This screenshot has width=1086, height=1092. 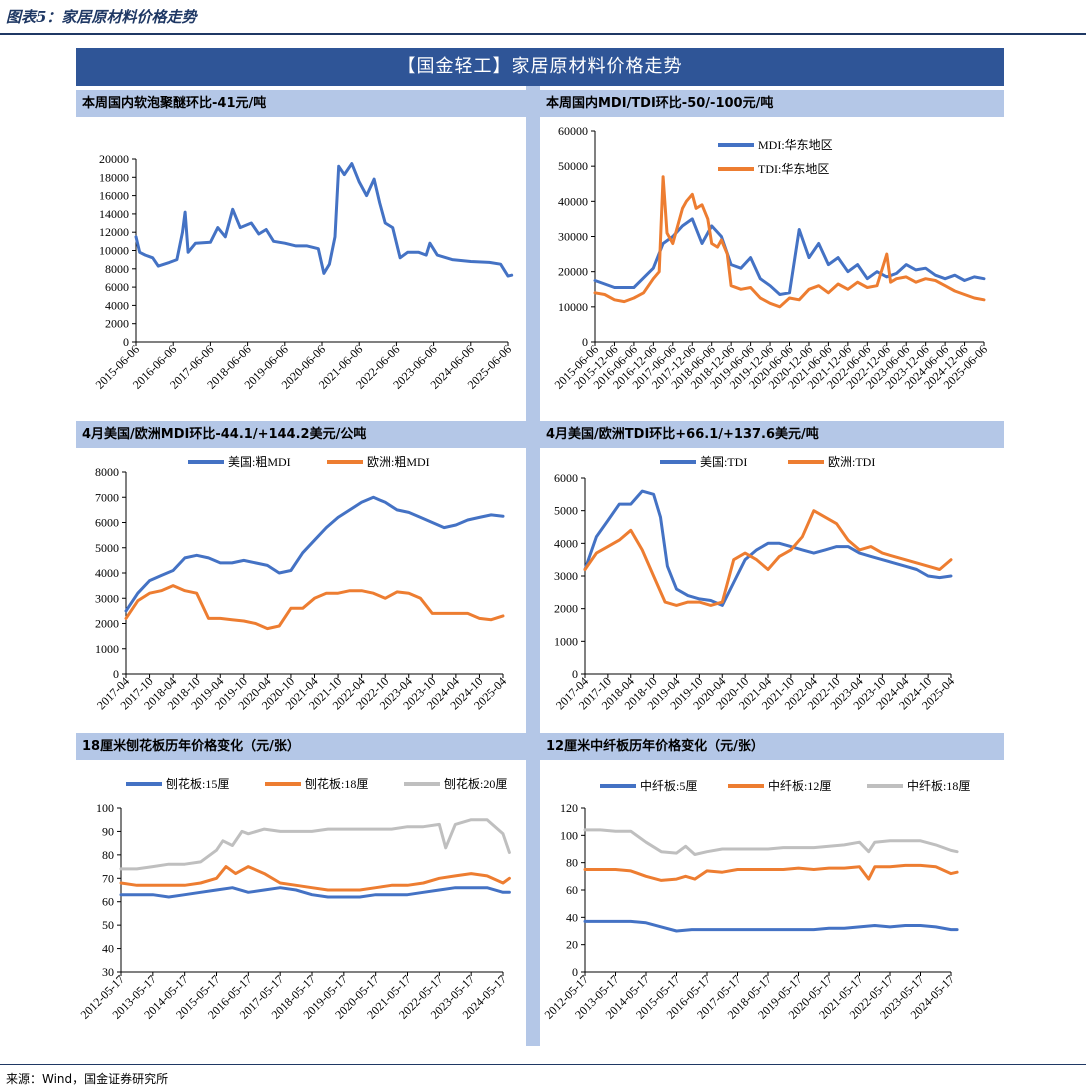 What do you see at coordinates (723, 462) in the screenshot?
I see `legend-label: 美国:TDI` at bounding box center [723, 462].